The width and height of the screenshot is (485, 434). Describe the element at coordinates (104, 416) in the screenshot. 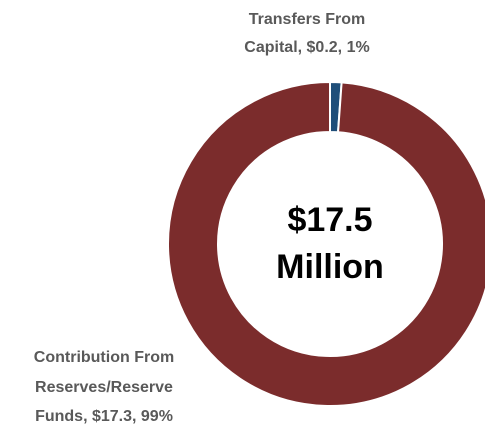

I see `slice-label-reserves-line-3: Funds, $17.3, 99%` at that location.